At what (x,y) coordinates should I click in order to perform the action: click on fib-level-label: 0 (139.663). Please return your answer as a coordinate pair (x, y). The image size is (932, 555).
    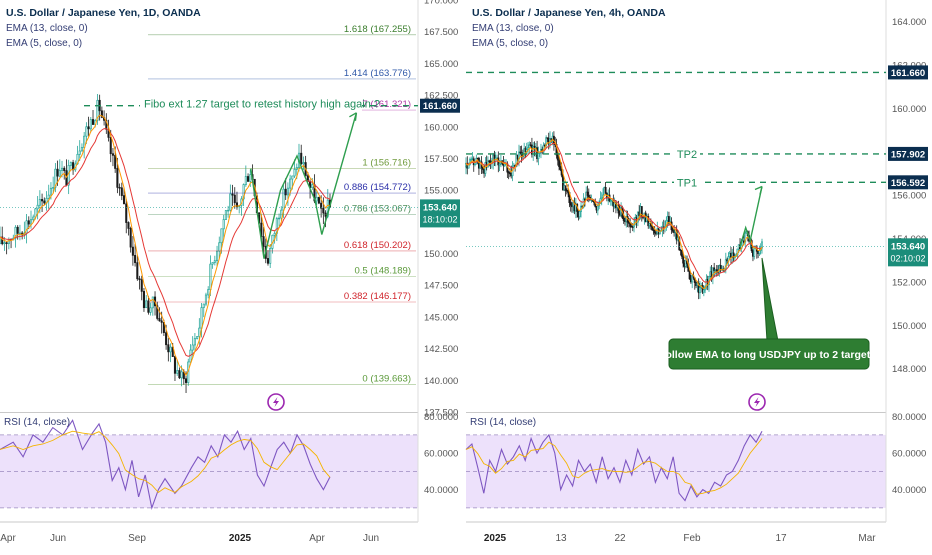
    Looking at the image, I should click on (386, 379).